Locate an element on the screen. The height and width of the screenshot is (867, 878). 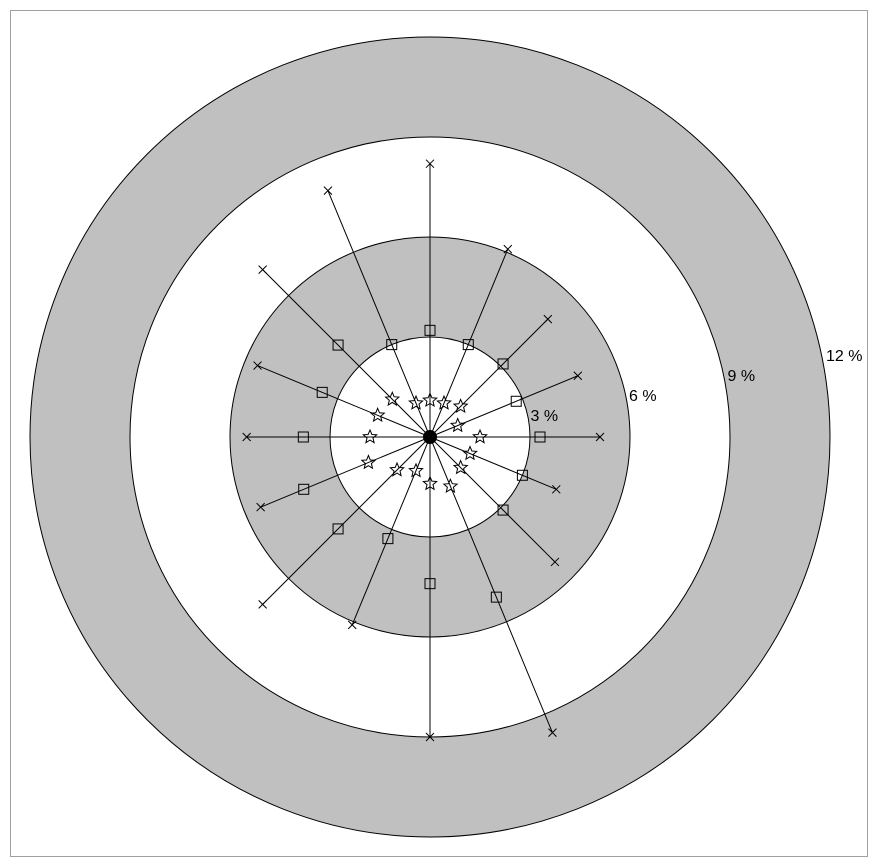
center-dot is located at coordinates (430, 437).